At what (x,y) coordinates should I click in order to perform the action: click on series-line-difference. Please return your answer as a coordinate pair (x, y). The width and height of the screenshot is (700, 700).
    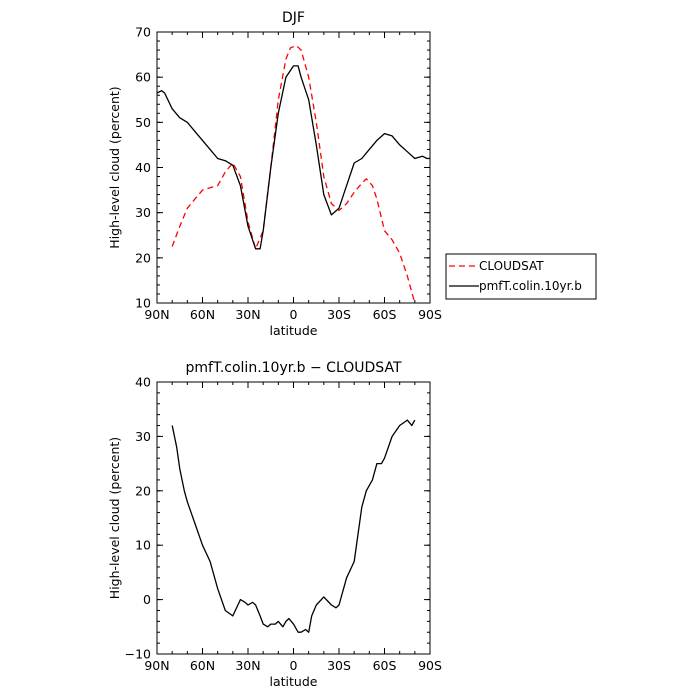
    Looking at the image, I should click on (293, 526).